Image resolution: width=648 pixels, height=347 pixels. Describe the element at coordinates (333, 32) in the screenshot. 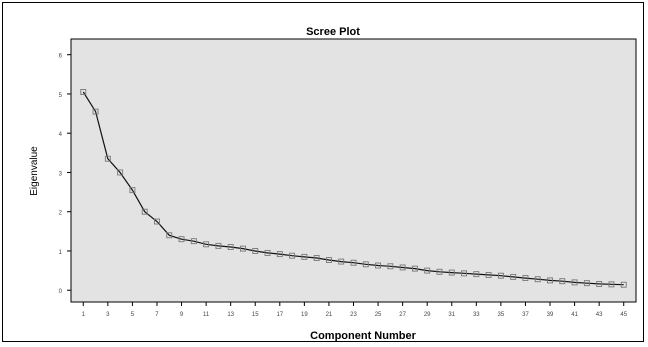

I see `chart-title: Scree Plot` at that location.